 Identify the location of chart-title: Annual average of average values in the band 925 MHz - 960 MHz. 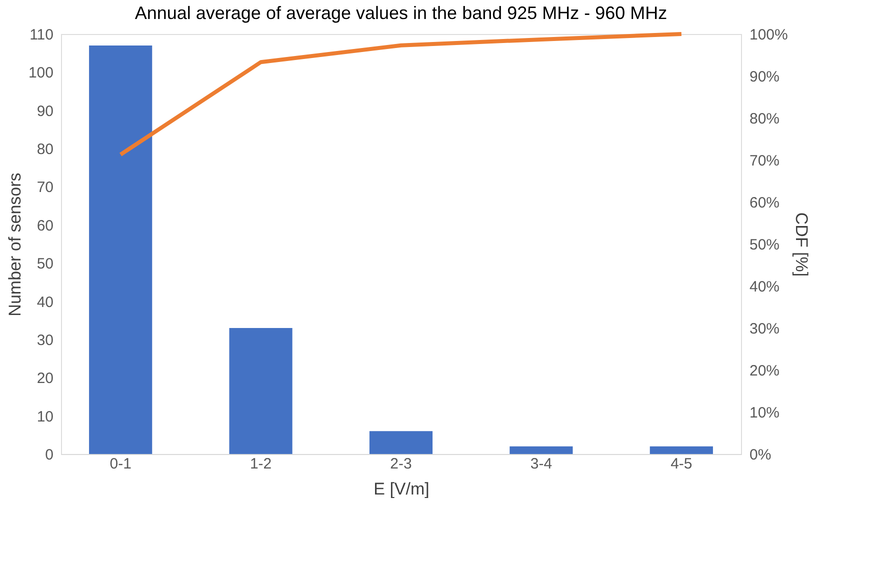
(401, 13).